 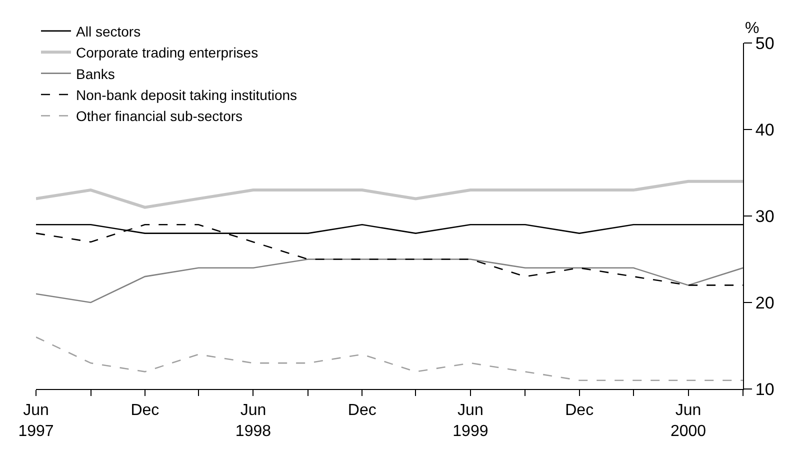 What do you see at coordinates (688, 421) in the screenshot?
I see `x-tick-label: Jun 2000` at bounding box center [688, 421].